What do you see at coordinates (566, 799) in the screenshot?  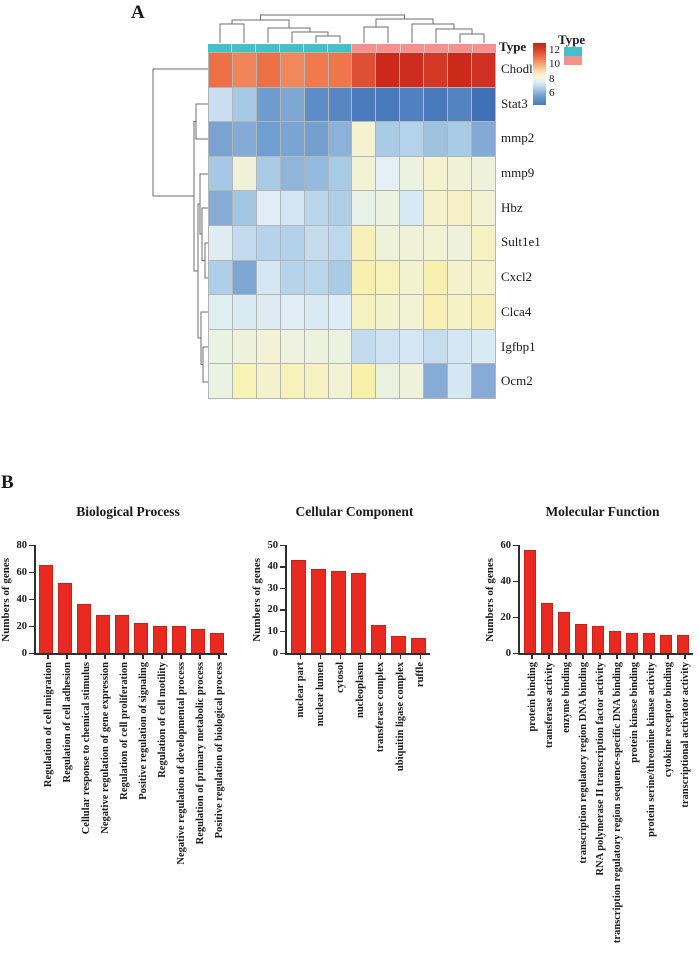 I see `x-label-slot: enzyme binding` at bounding box center [566, 799].